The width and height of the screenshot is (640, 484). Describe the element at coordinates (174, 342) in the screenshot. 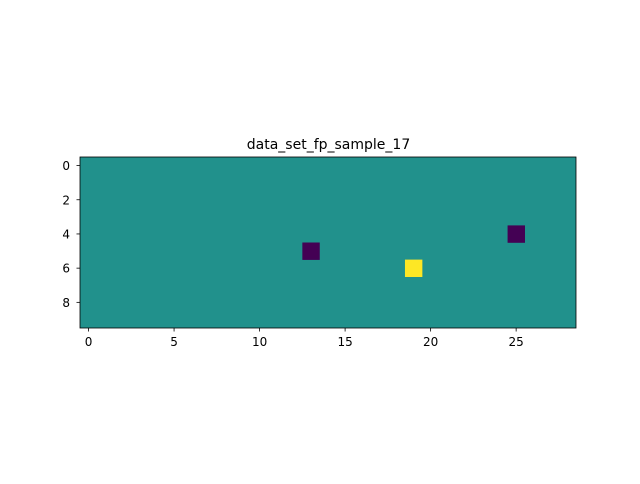

I see `x-tick-label: 5` at that location.